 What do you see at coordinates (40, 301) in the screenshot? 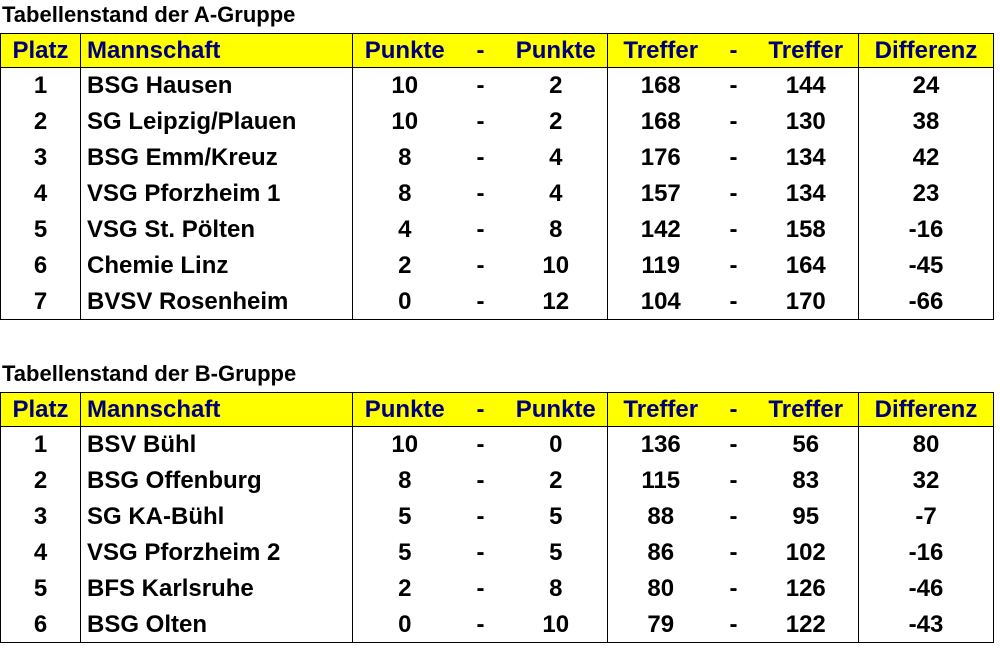
I see `cell-platz: 7` at bounding box center [40, 301].